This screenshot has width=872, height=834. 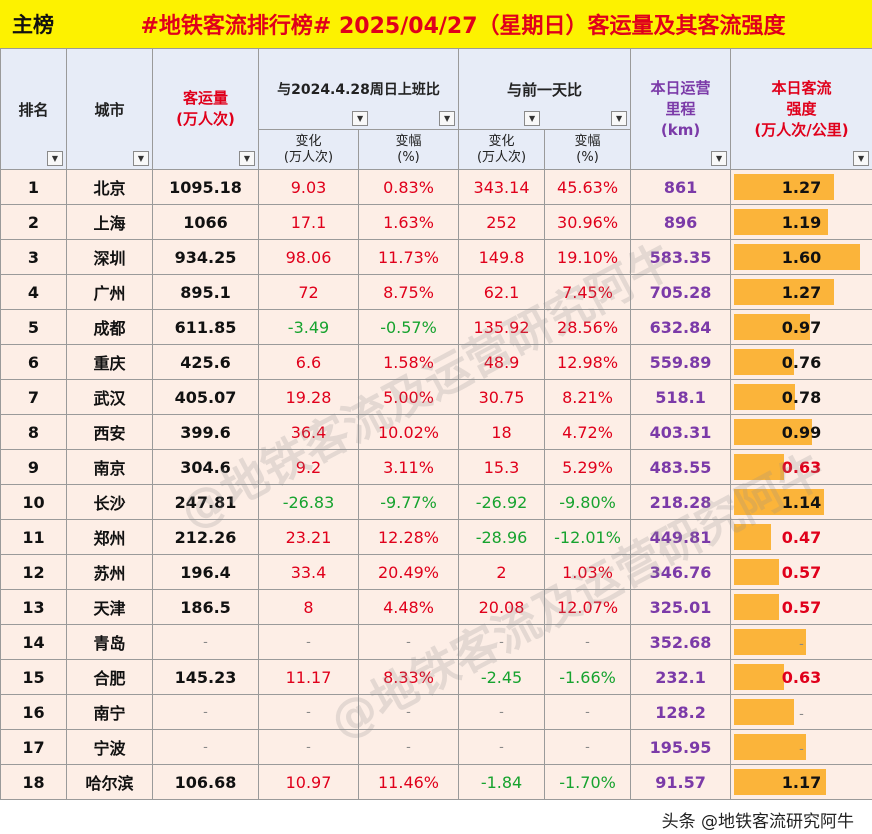 I want to click on rank-cell: 5, so click(x=33, y=327).